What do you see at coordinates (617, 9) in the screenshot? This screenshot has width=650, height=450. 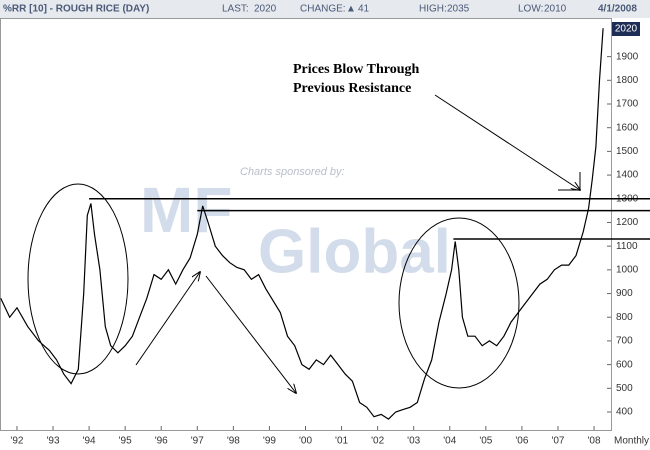 I see `date: 4/1/2008` at bounding box center [617, 9].